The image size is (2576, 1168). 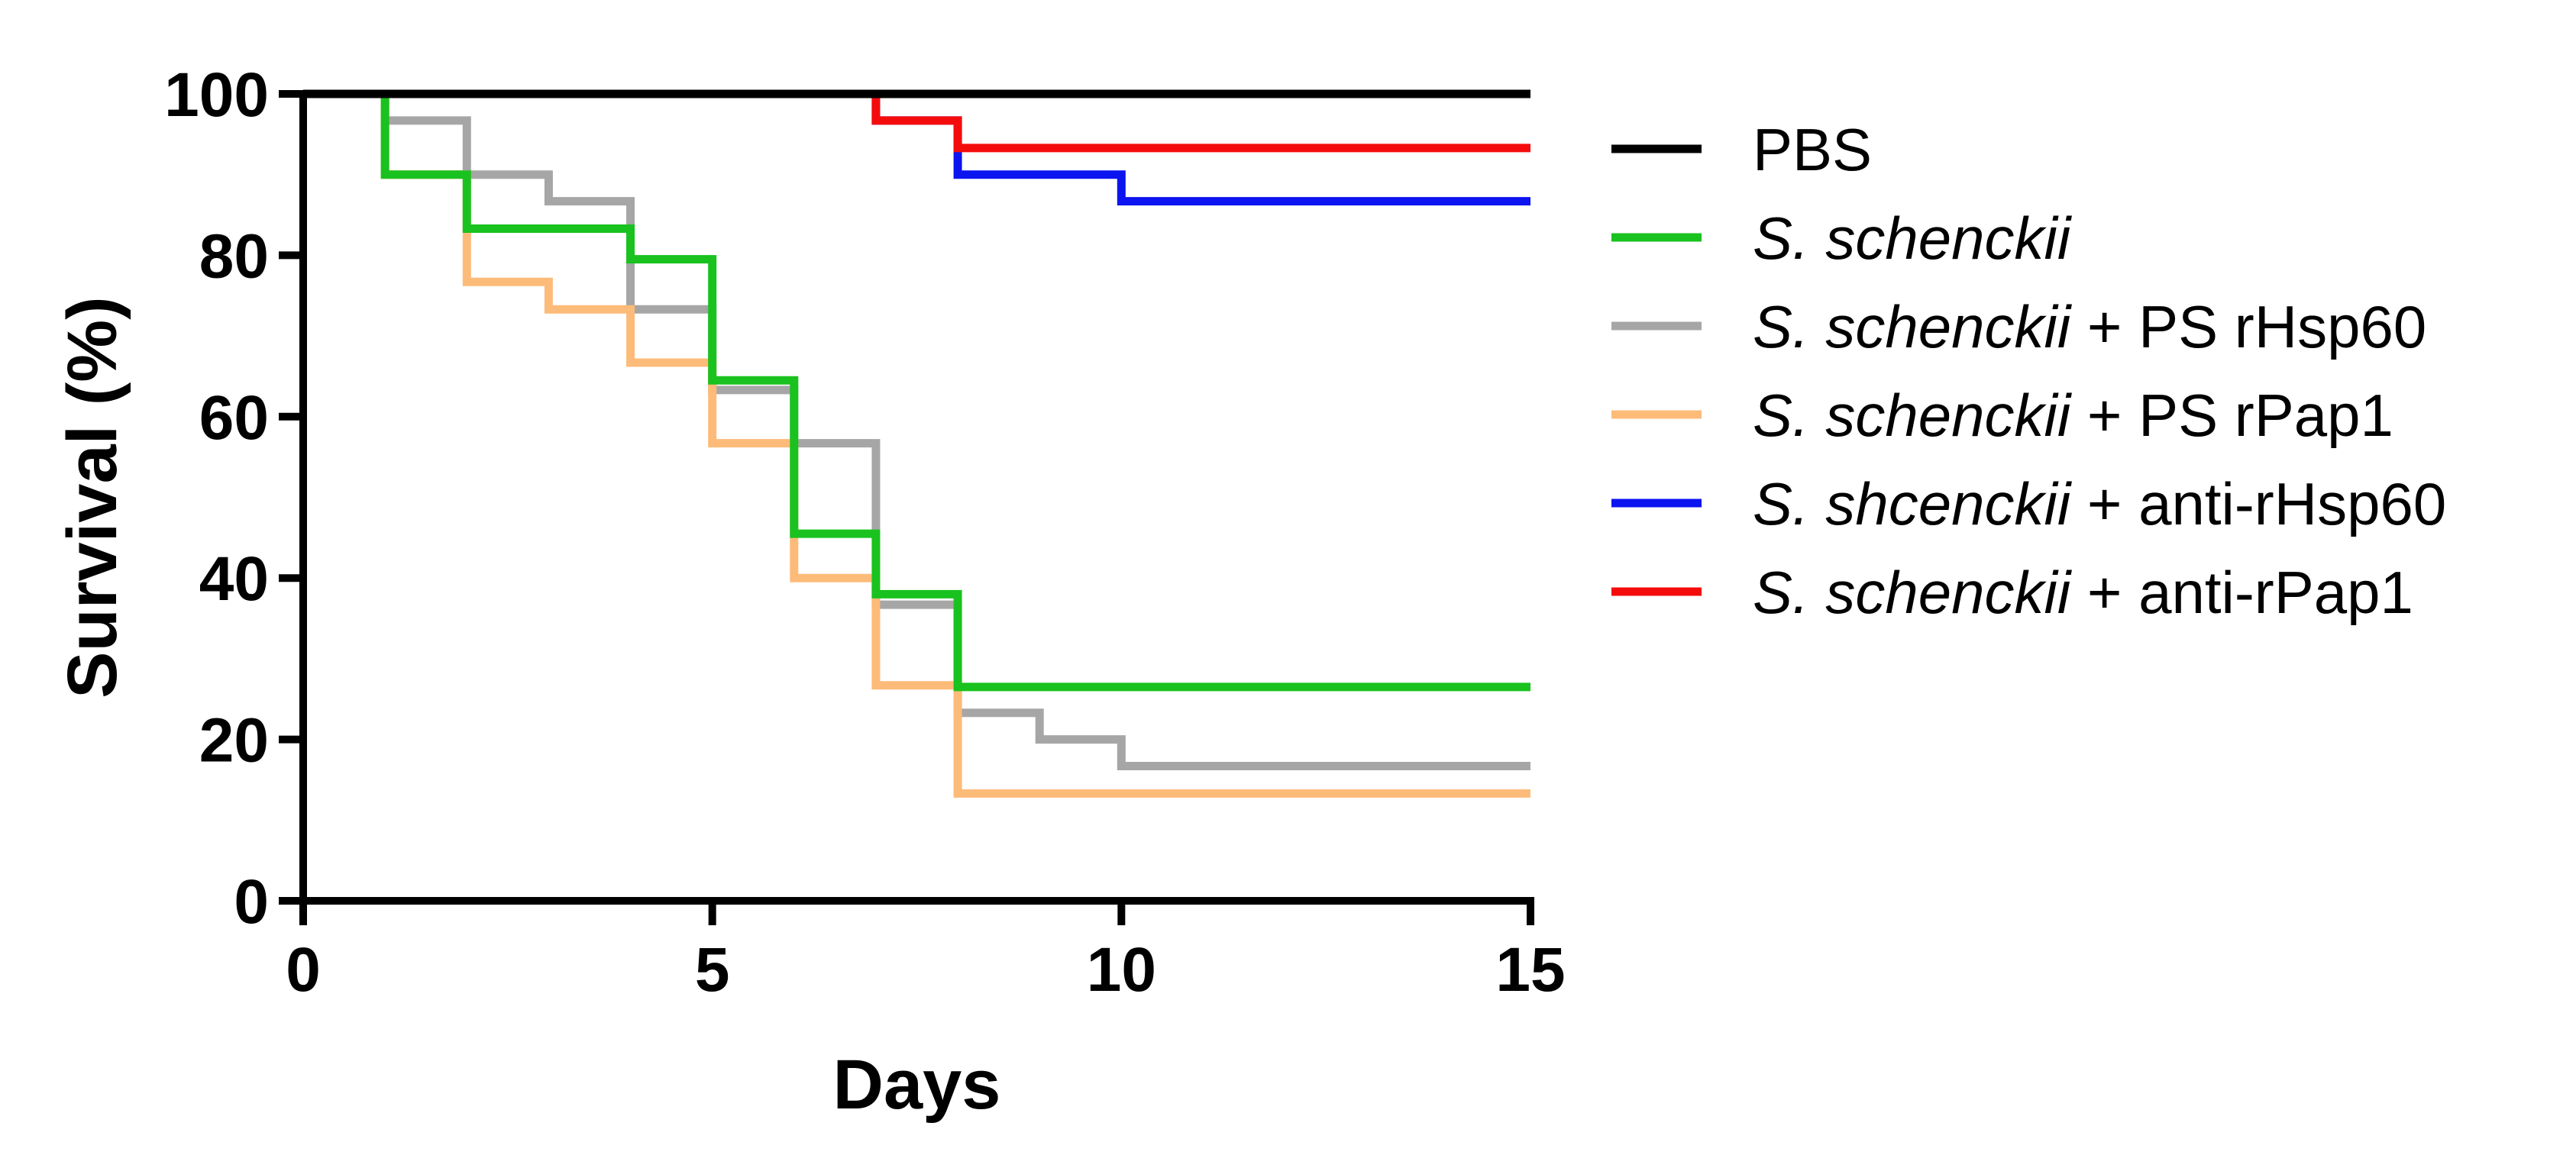 I want to click on y-axis-title: Survival (%), so click(x=92, y=497).